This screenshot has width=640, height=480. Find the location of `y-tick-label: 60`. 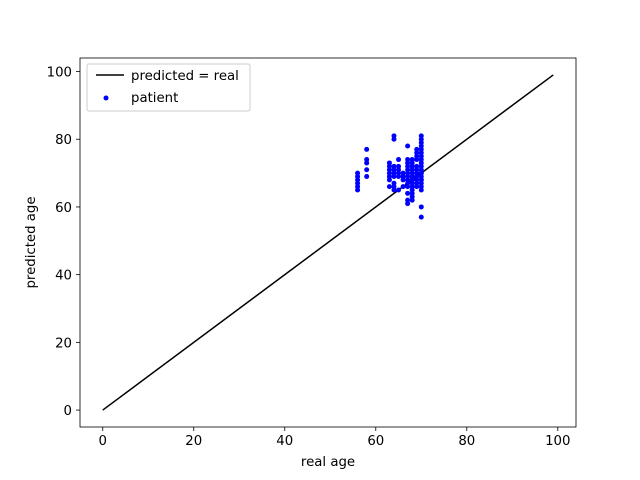

y-tick-label: 60 is located at coordinates (63, 208).